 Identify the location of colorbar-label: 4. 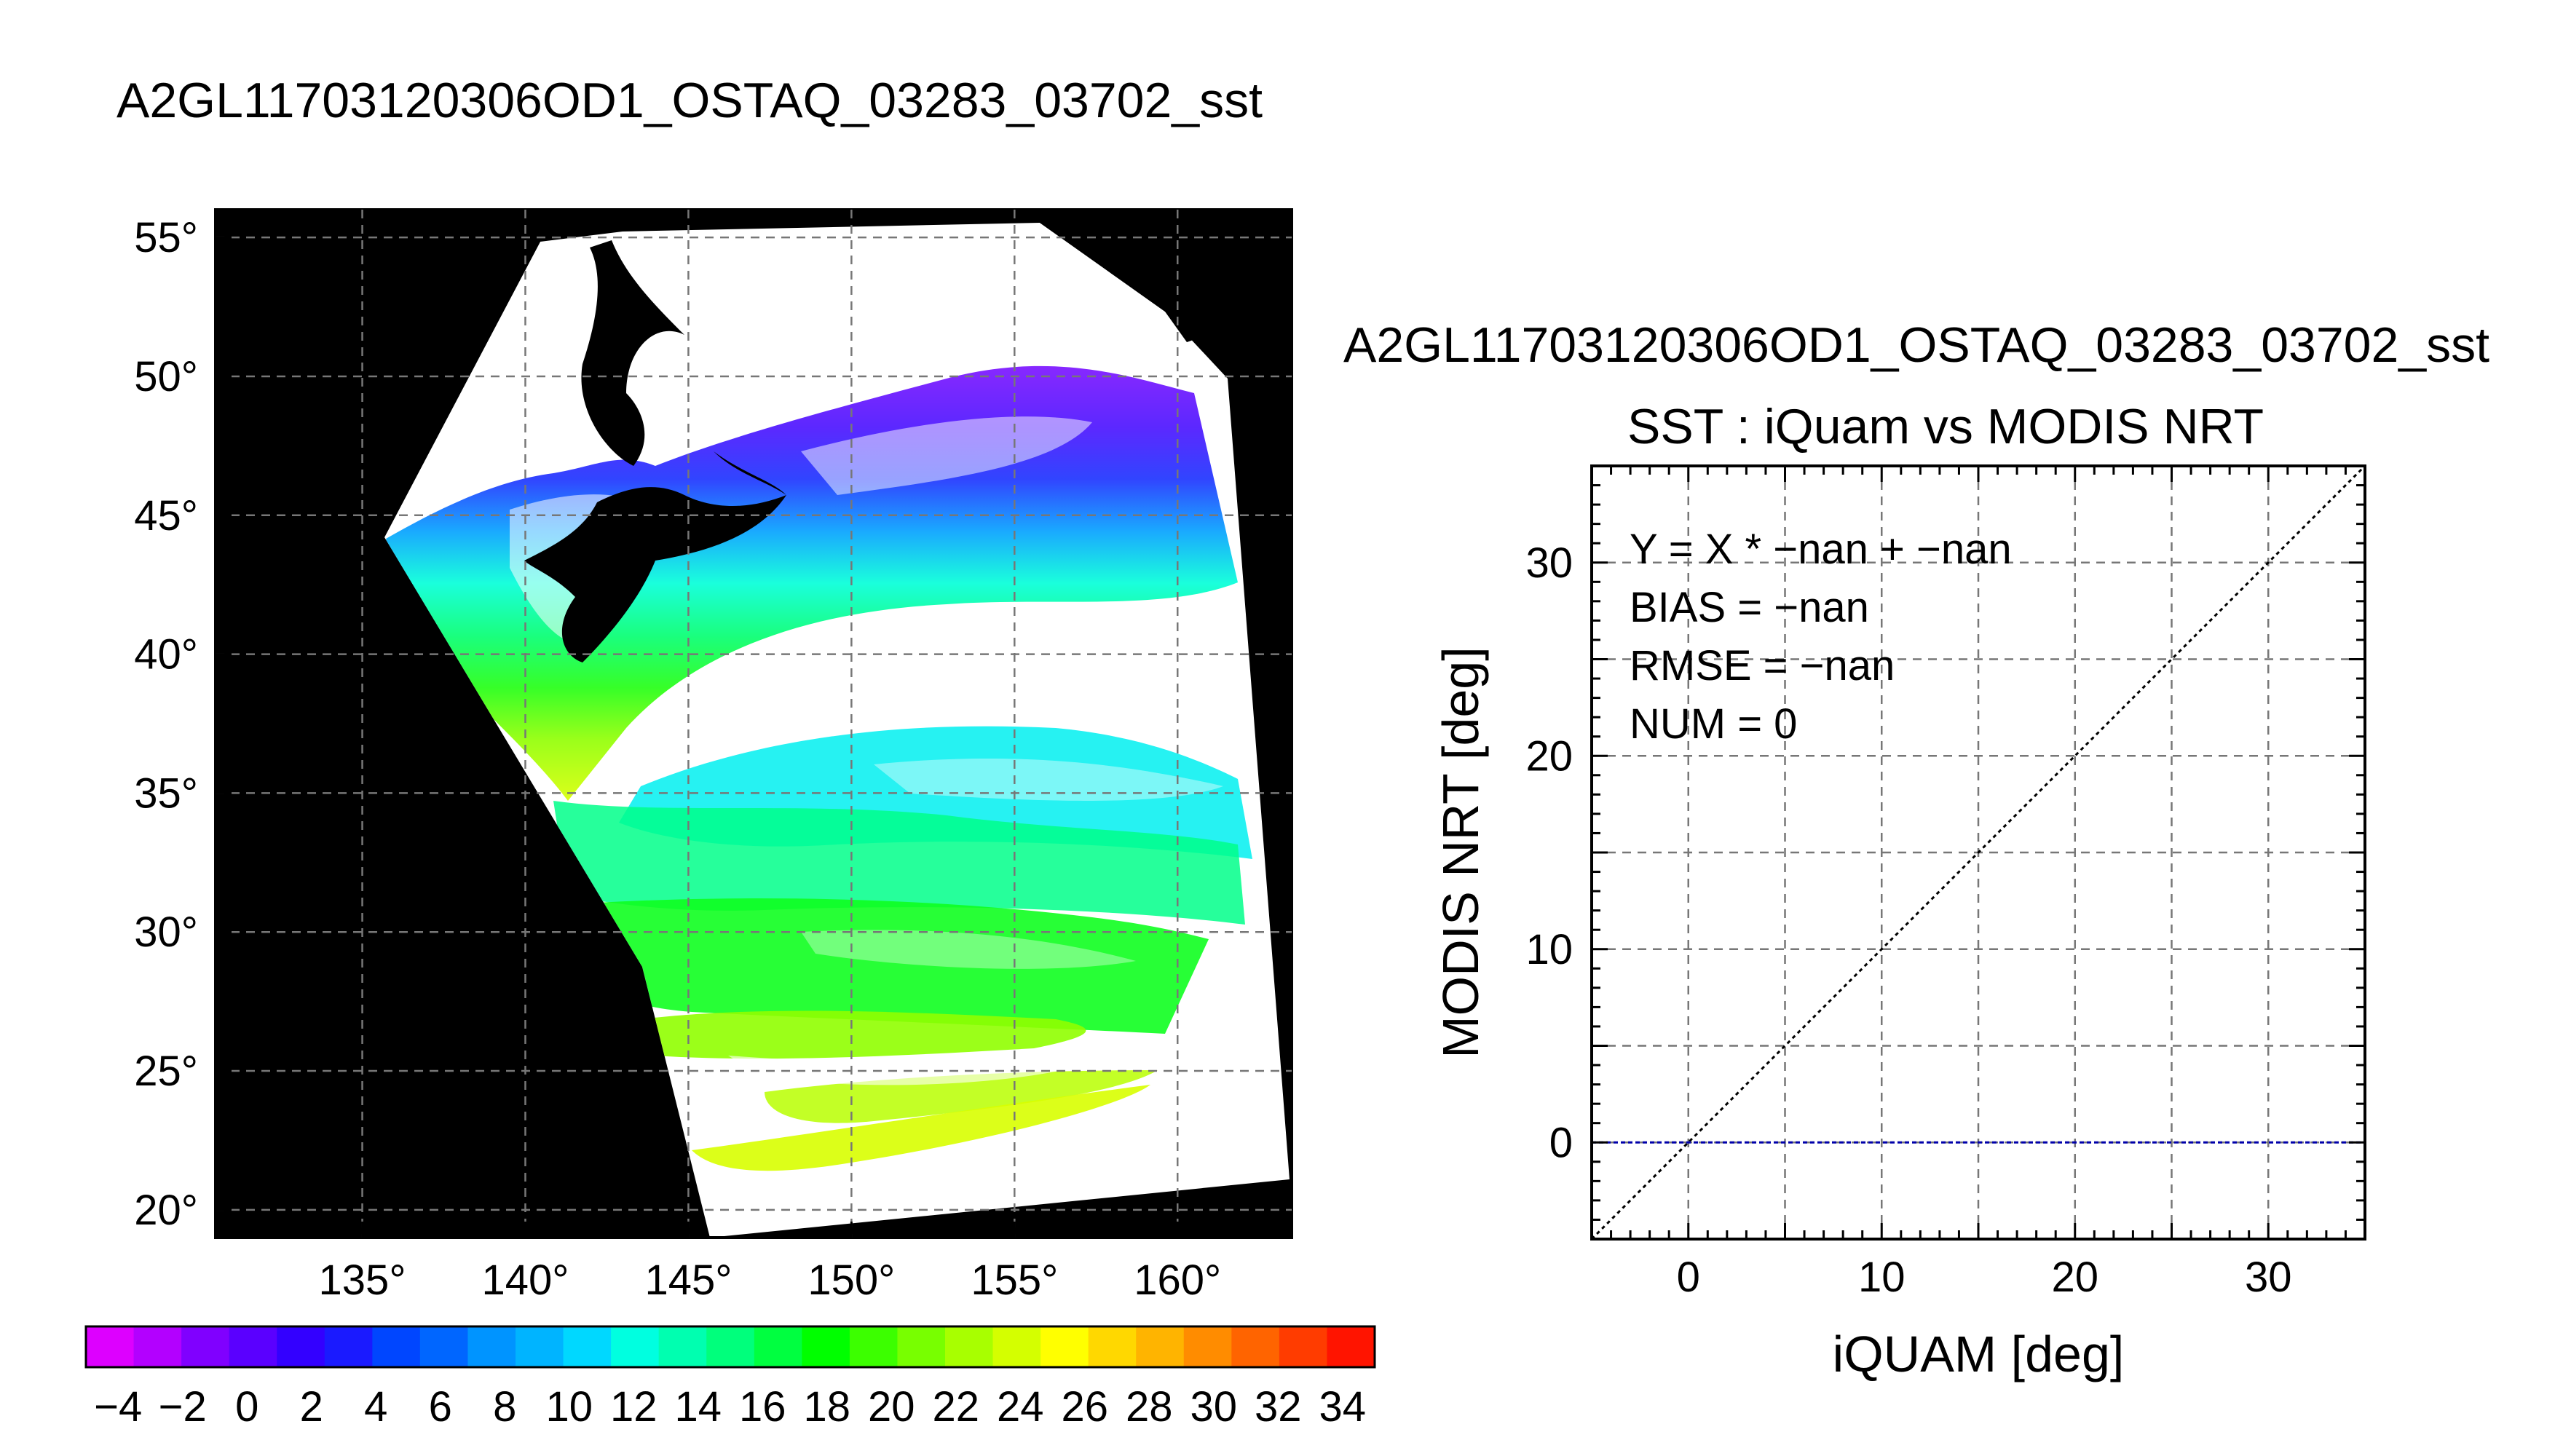
(375, 1407).